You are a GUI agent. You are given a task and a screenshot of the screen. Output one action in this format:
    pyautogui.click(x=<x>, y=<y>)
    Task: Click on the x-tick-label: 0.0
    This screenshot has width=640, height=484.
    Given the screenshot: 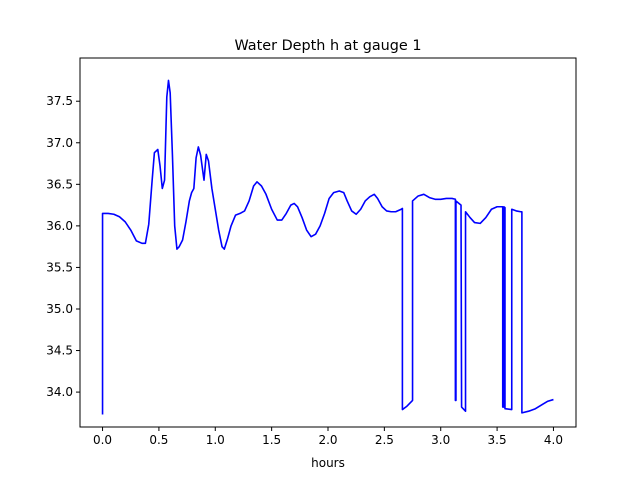 What is the action you would take?
    pyautogui.click(x=102, y=440)
    